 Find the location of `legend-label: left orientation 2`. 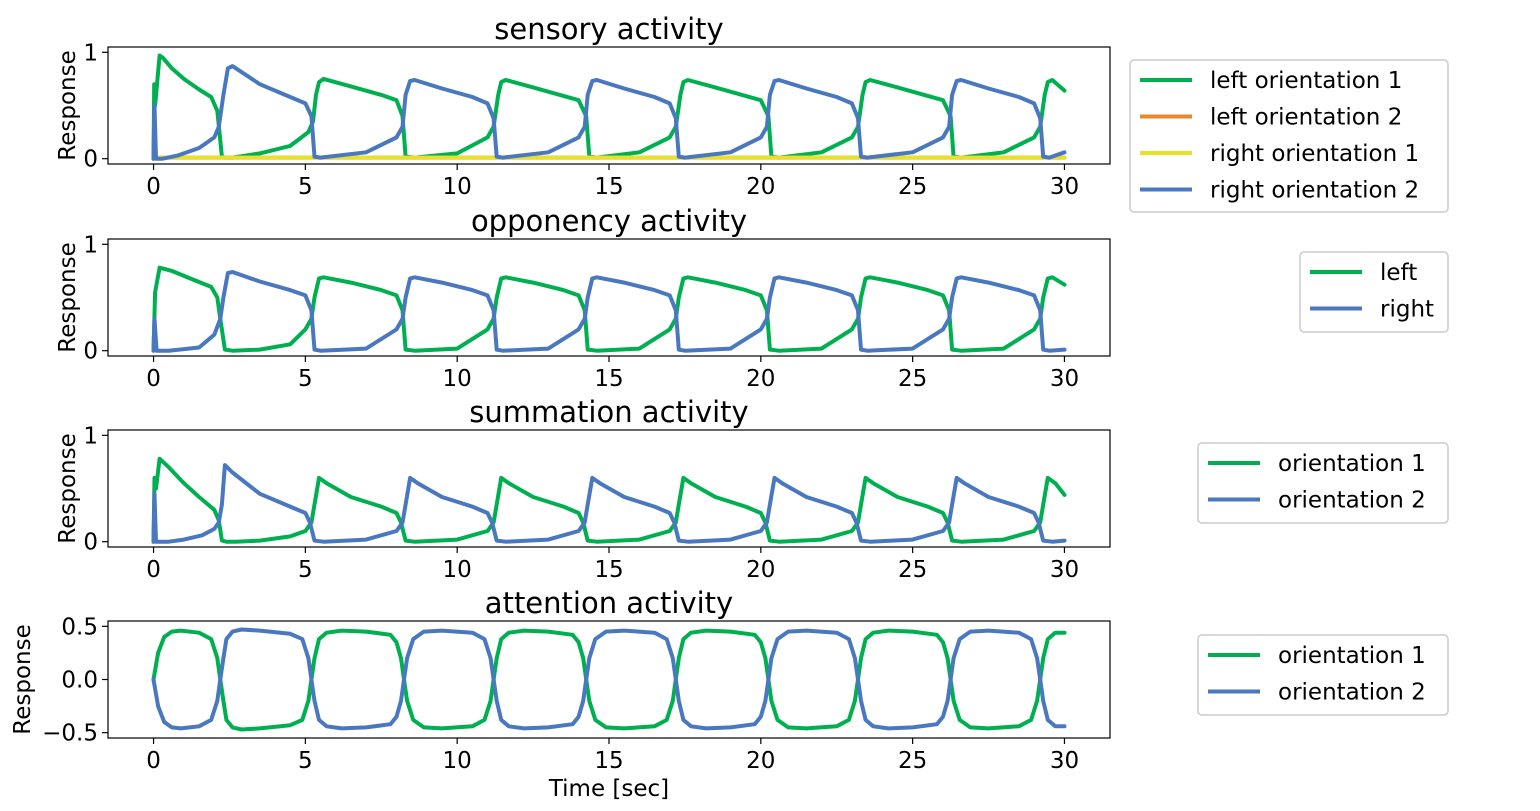

legend-label: left orientation 2 is located at coordinates (1306, 118).